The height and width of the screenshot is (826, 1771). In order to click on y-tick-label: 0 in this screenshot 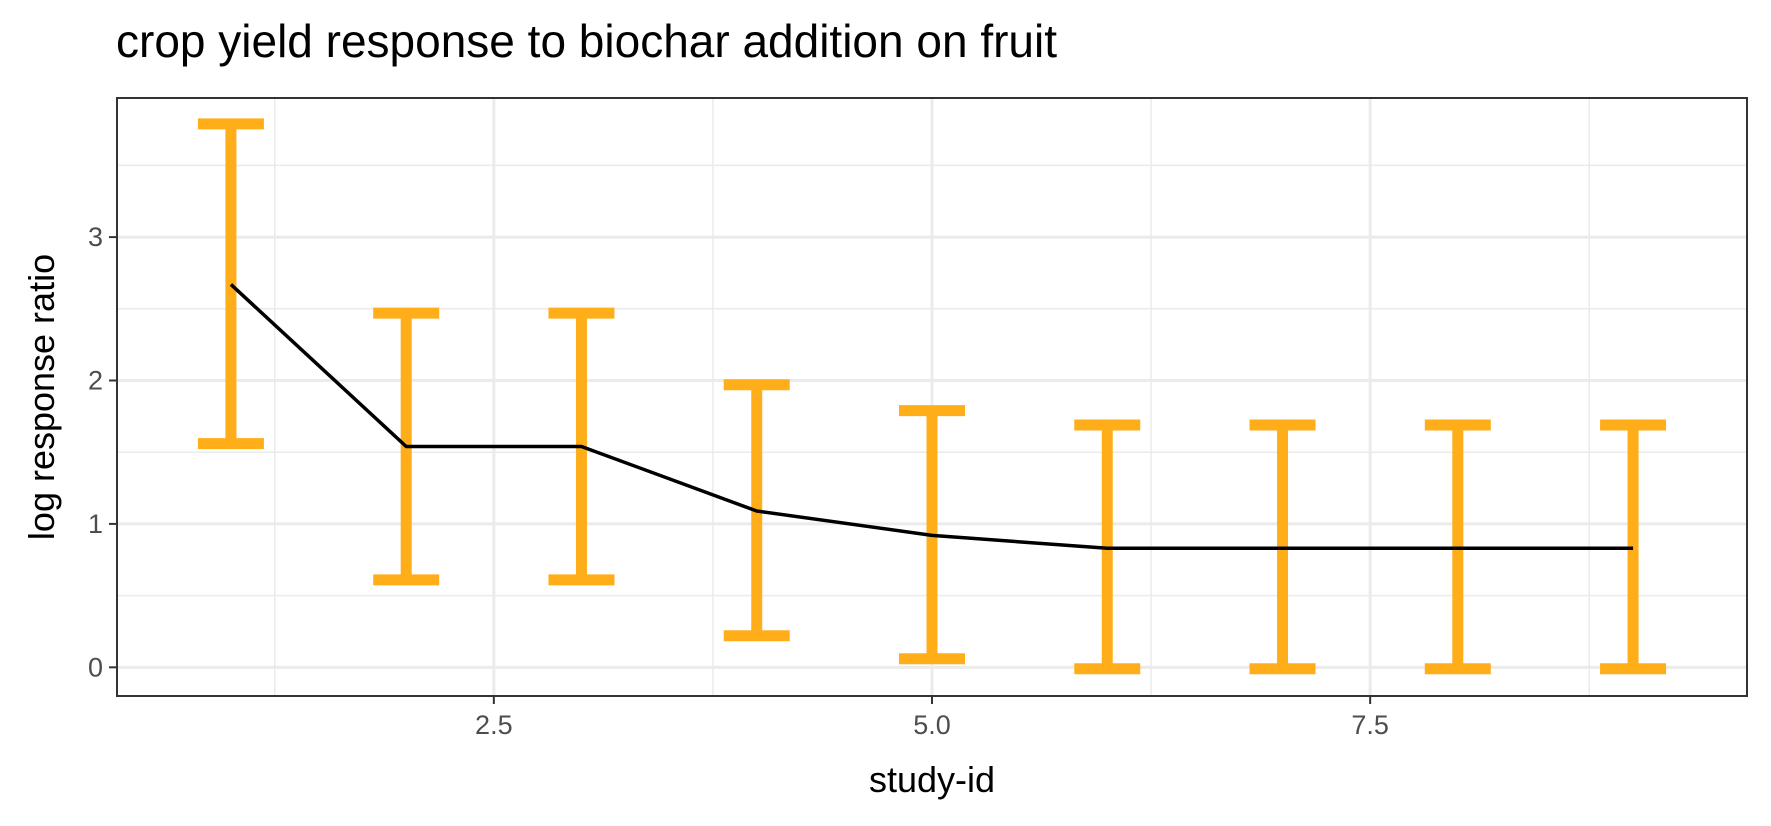, I will do `click(95, 667)`.